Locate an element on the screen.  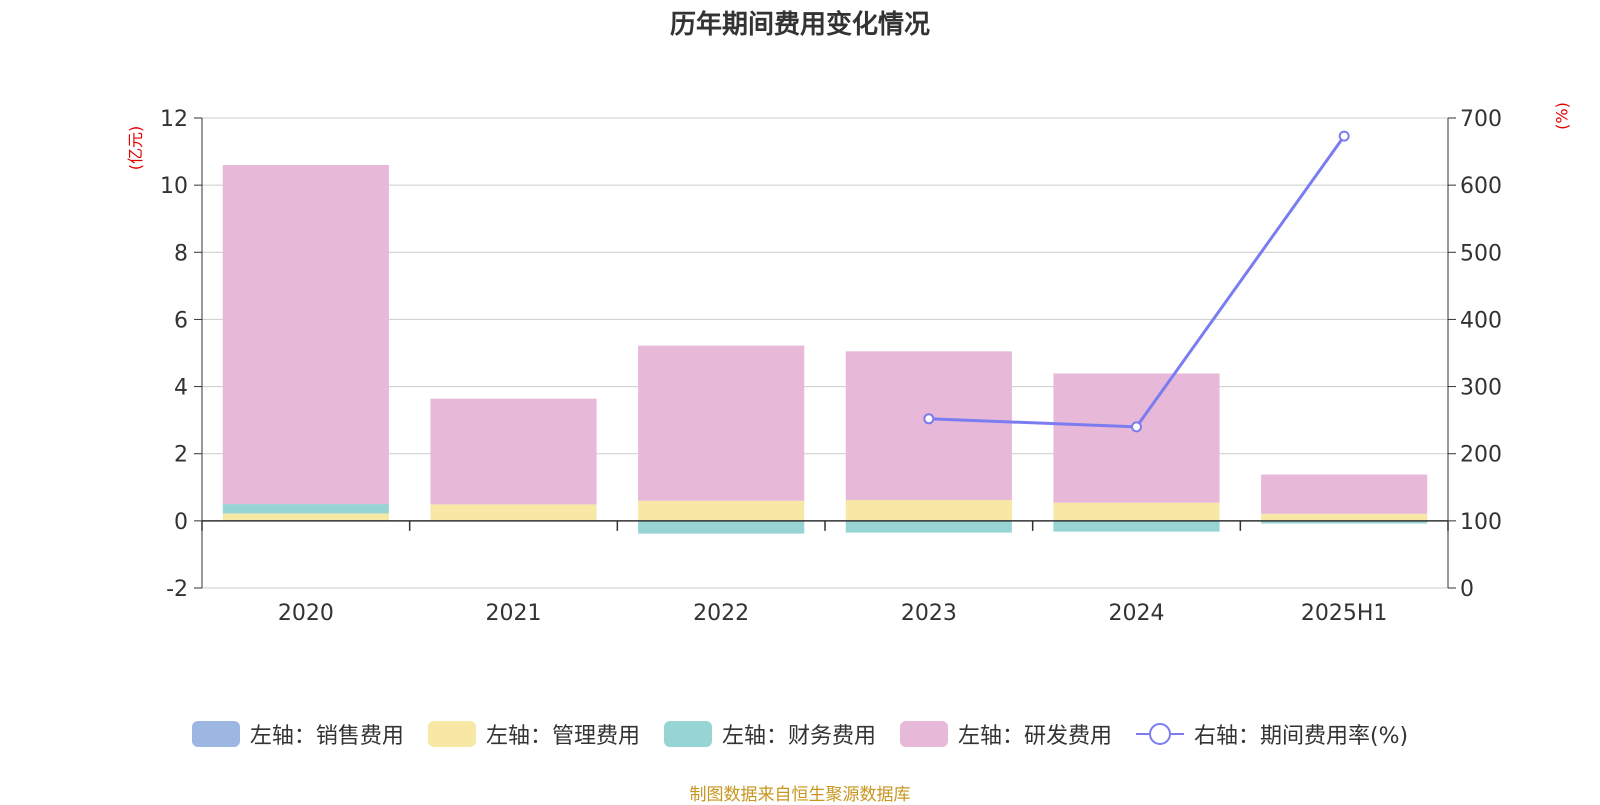
legend-item-rd: 左轴：研发费用 is located at coordinates (1005, 734).